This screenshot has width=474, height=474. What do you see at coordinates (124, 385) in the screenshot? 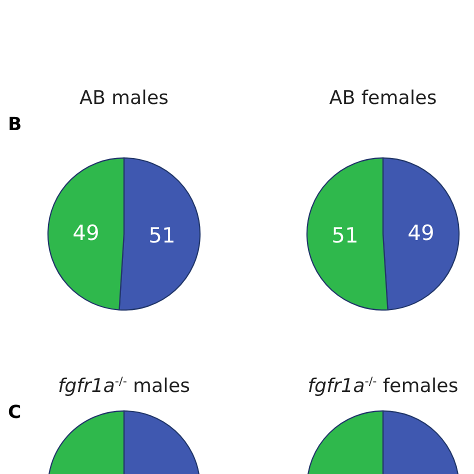
I see `chart-title: fgfr1a$^{-/-}$ males` at bounding box center [124, 385].